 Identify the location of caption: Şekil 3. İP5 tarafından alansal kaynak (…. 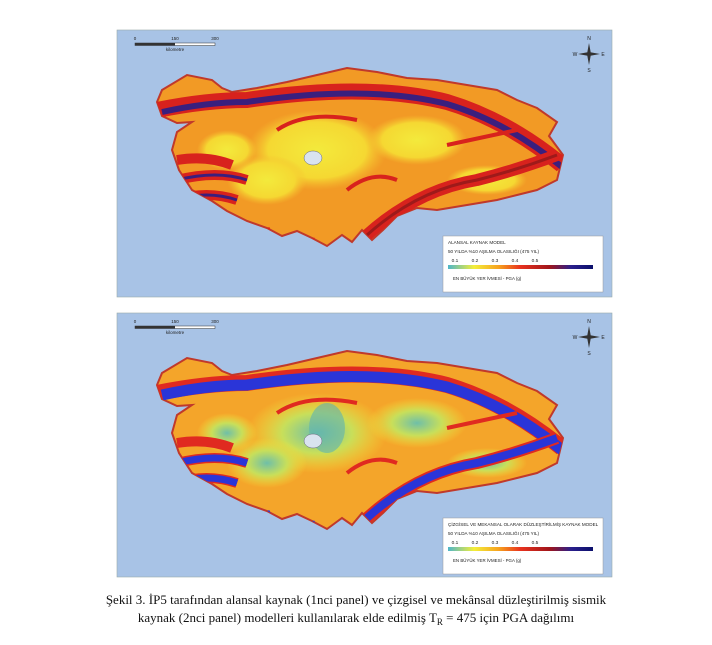
(356, 609).